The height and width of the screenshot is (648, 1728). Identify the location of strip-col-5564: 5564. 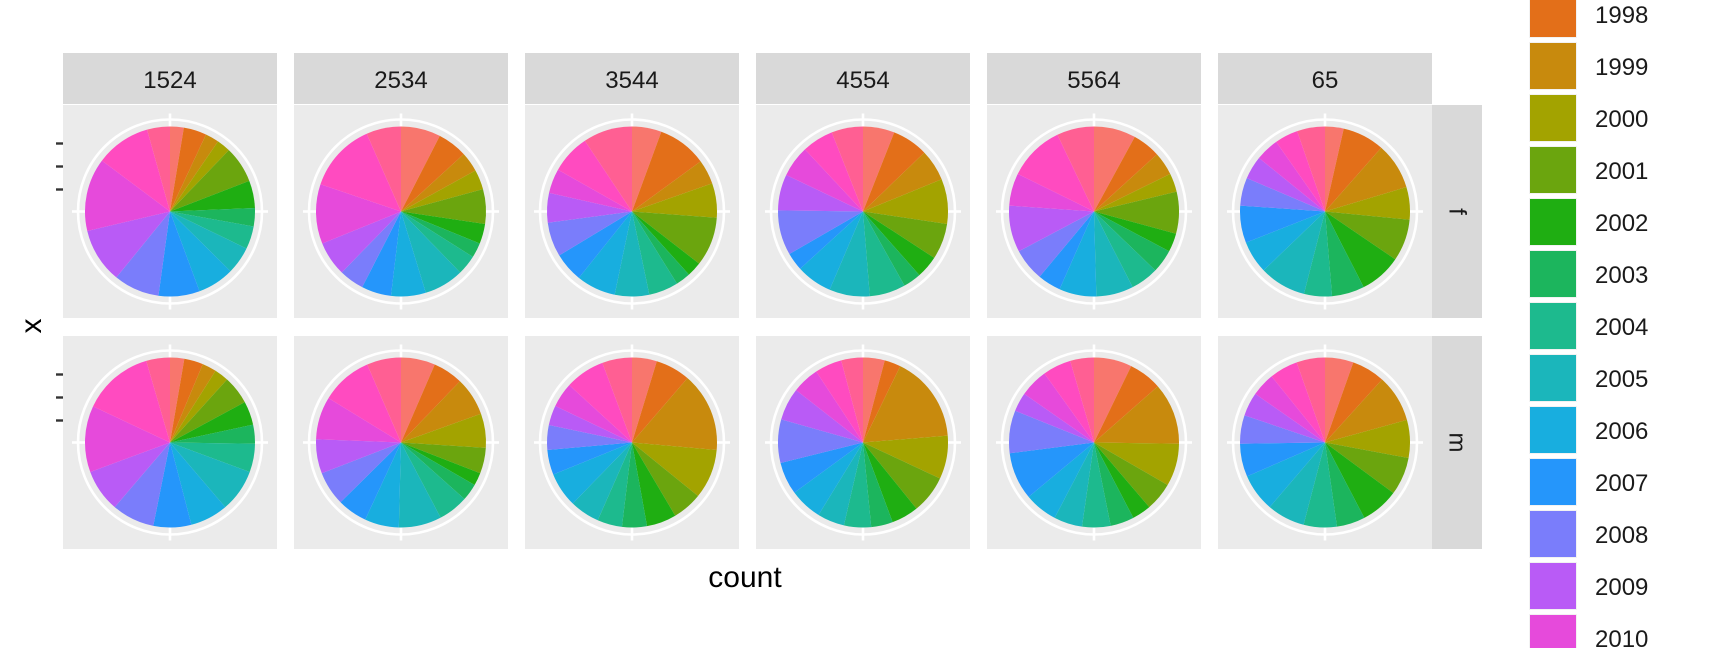
(1094, 78).